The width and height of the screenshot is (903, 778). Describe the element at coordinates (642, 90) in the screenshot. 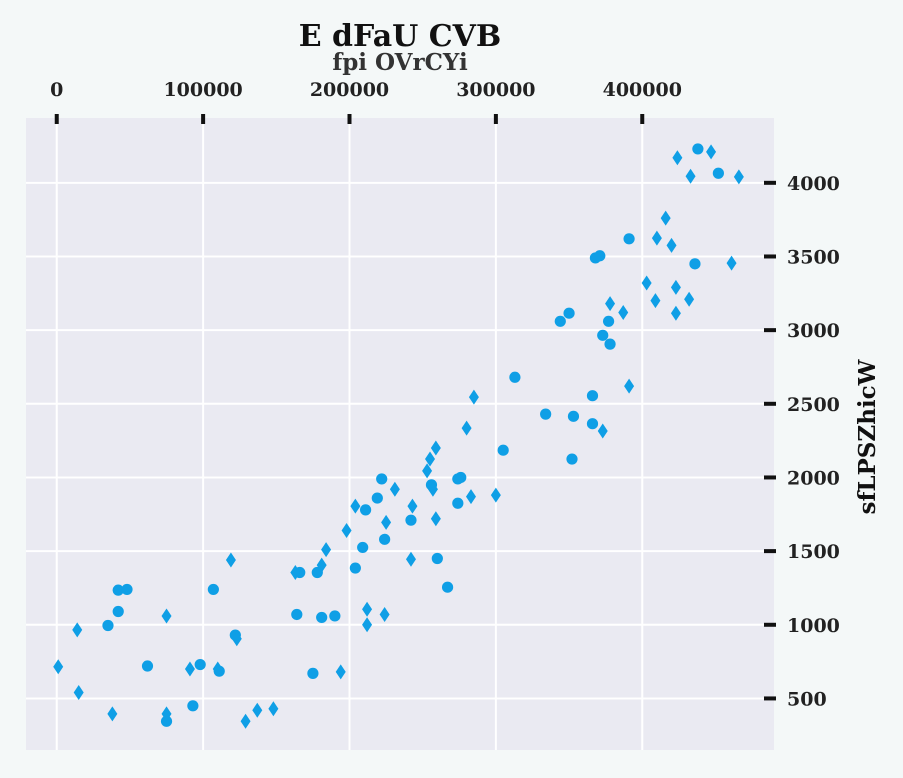

I see `x-tick-label: 400000` at that location.